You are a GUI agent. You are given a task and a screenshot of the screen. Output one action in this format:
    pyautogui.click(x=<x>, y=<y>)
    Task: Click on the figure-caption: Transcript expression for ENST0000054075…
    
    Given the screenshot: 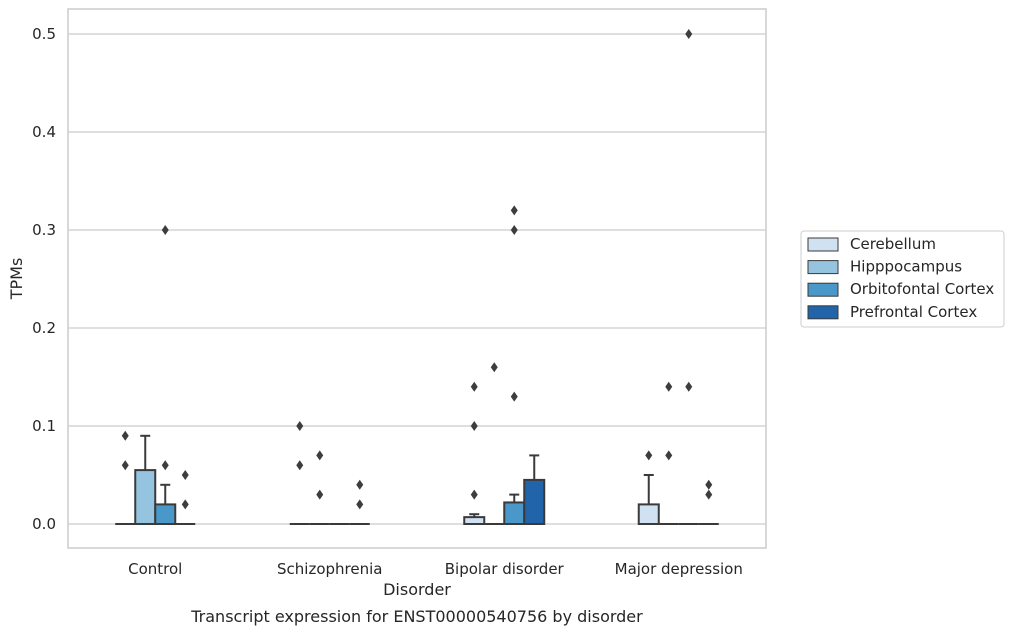 What is the action you would take?
    pyautogui.click(x=416, y=616)
    